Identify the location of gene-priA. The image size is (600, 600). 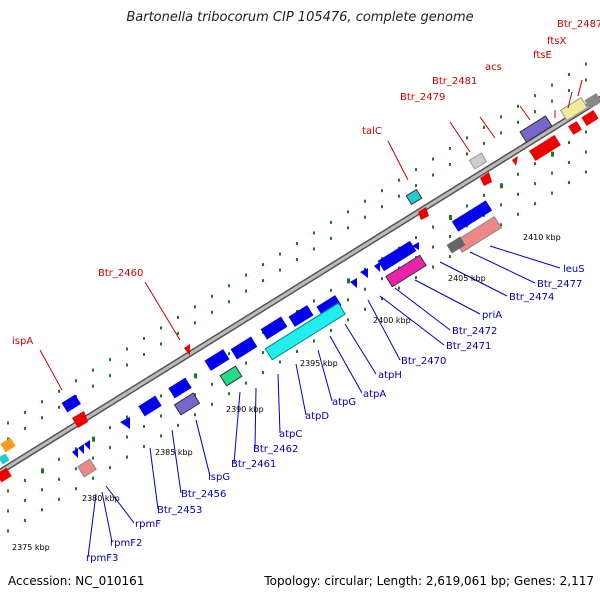
(406, 271).